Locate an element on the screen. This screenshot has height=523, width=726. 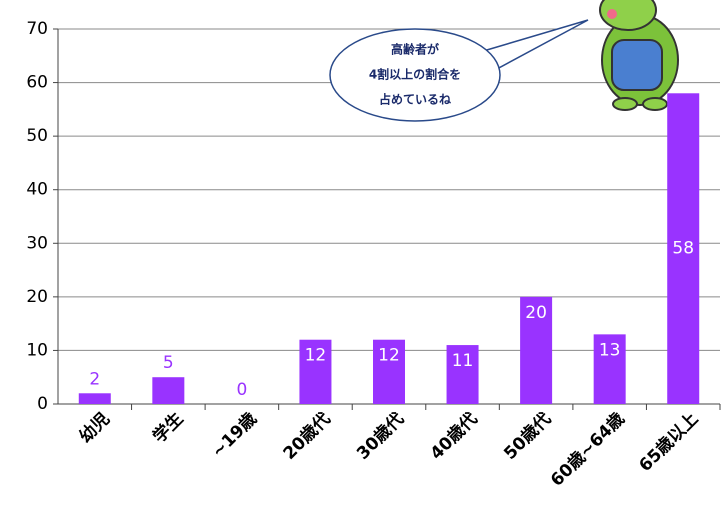
data-label: 11 is located at coordinates (463, 361).